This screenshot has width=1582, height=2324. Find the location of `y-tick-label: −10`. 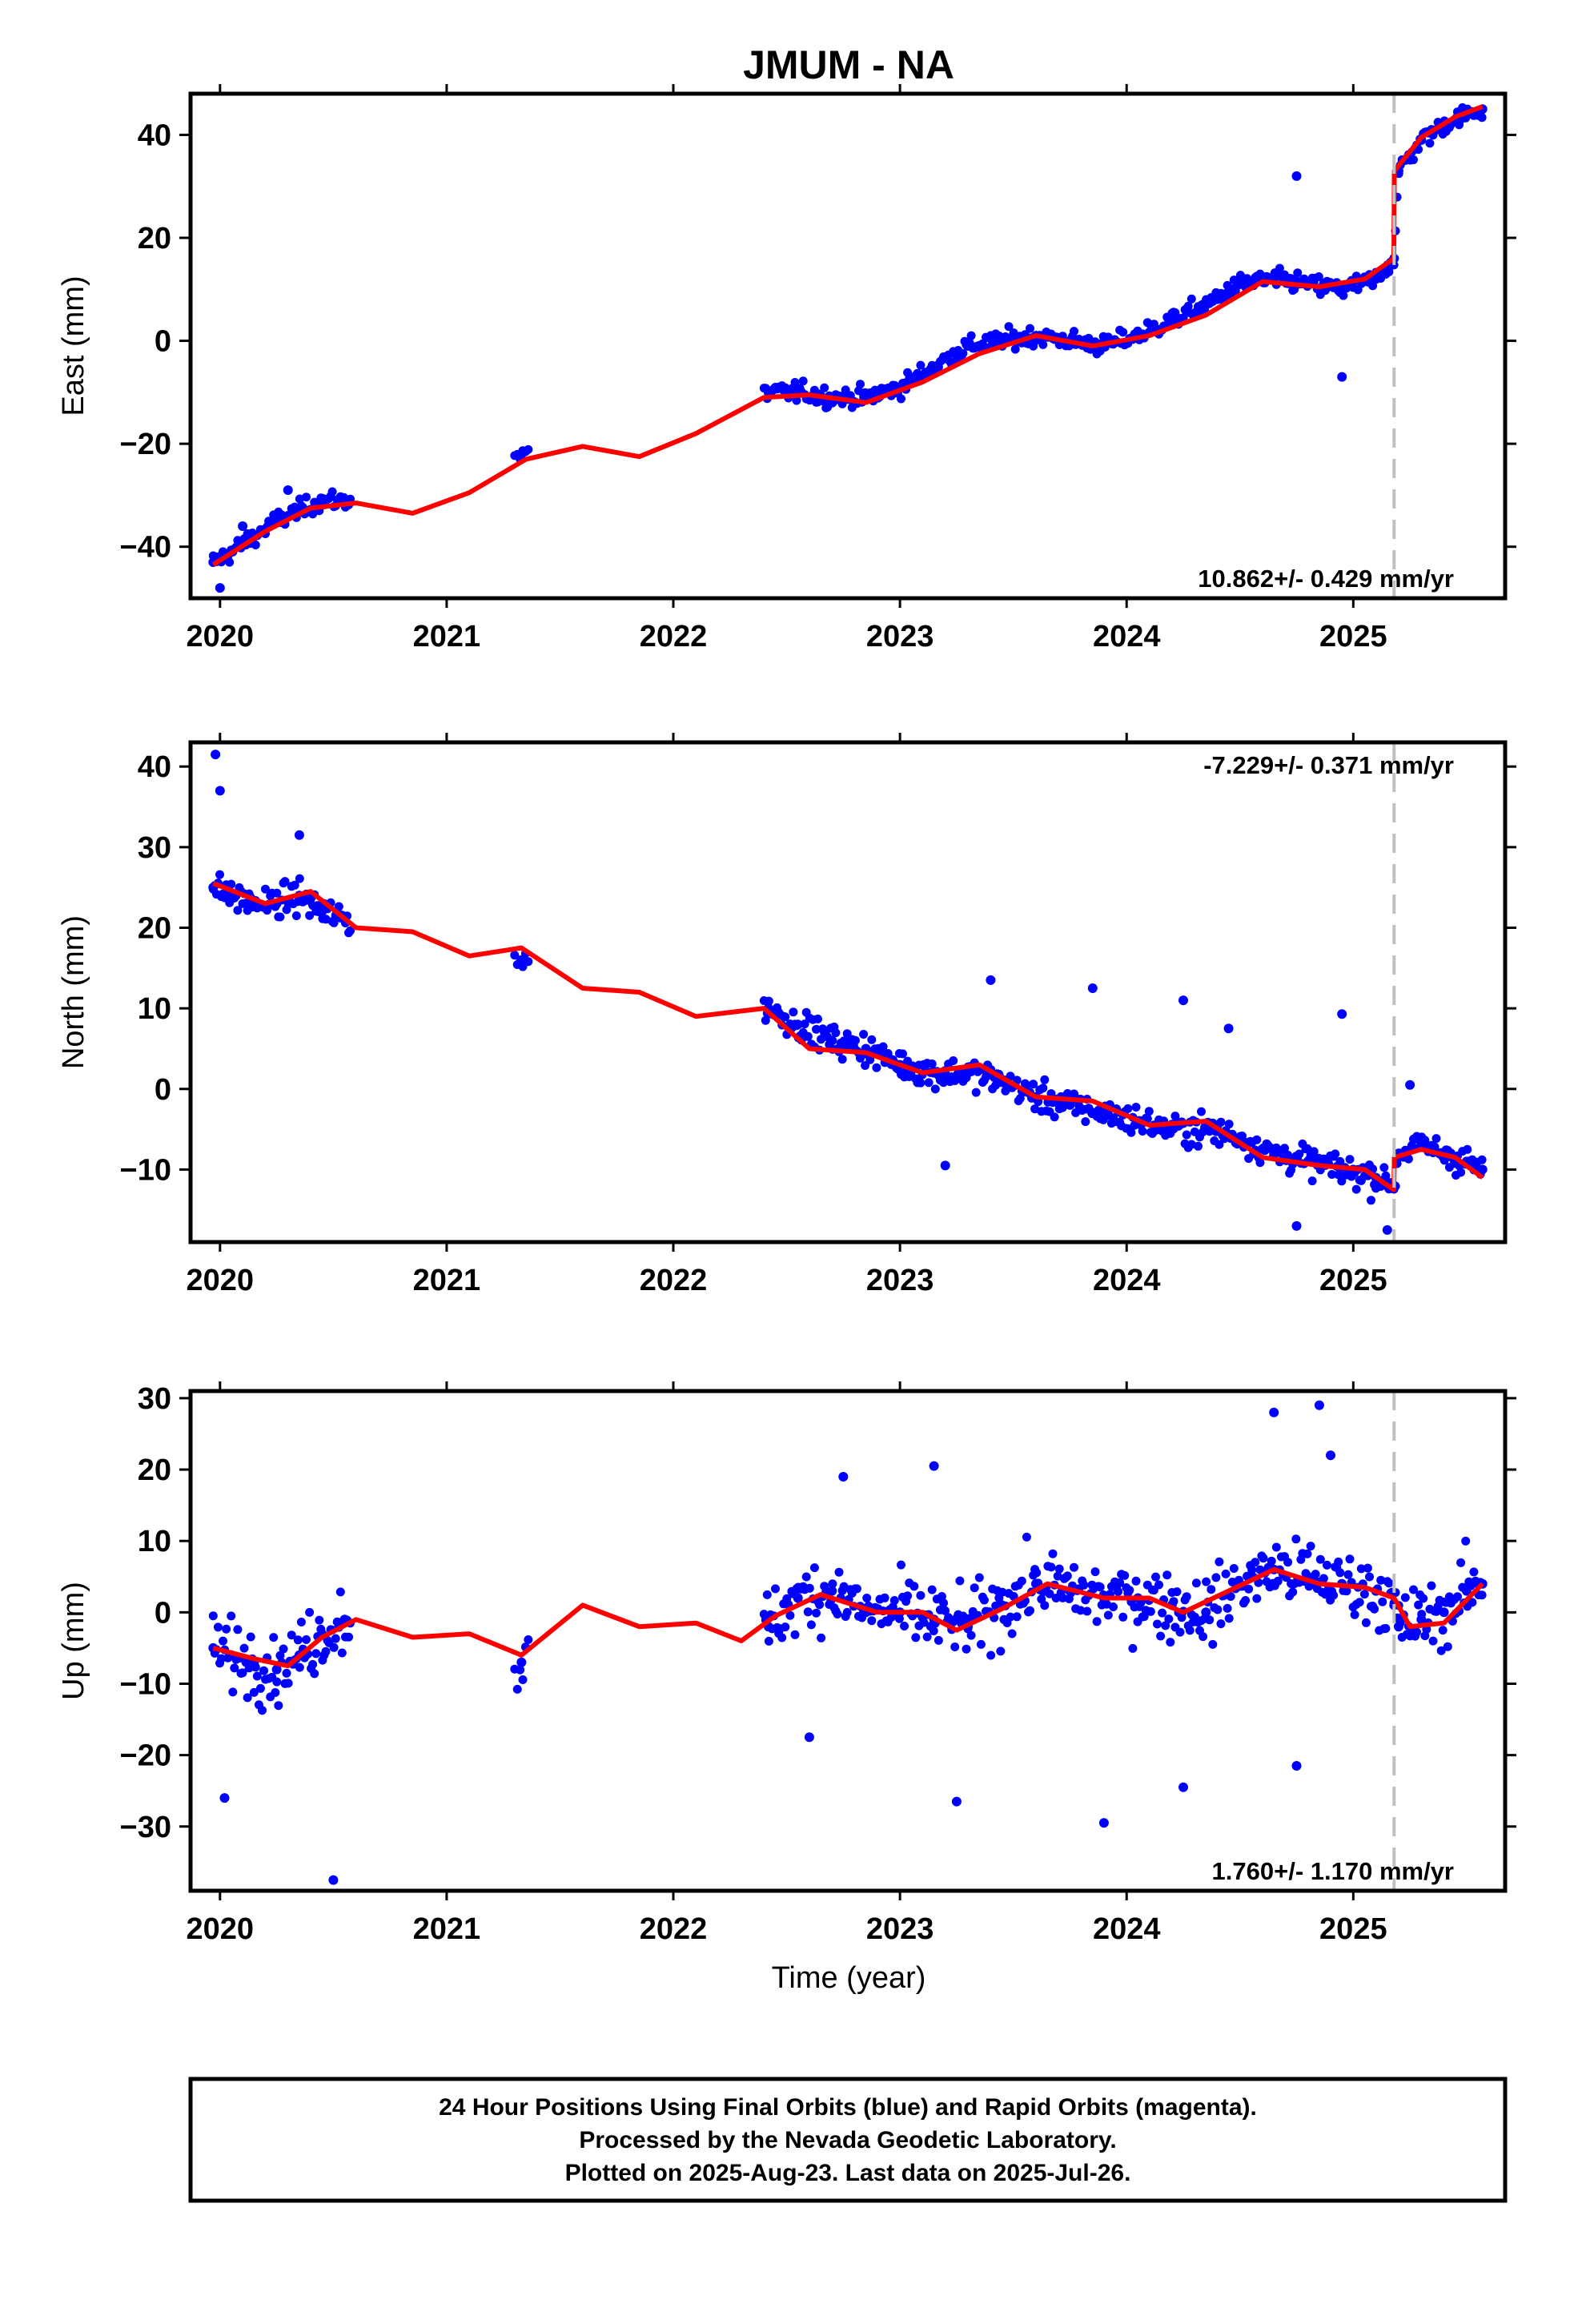

y-tick-label: −10 is located at coordinates (145, 1684).